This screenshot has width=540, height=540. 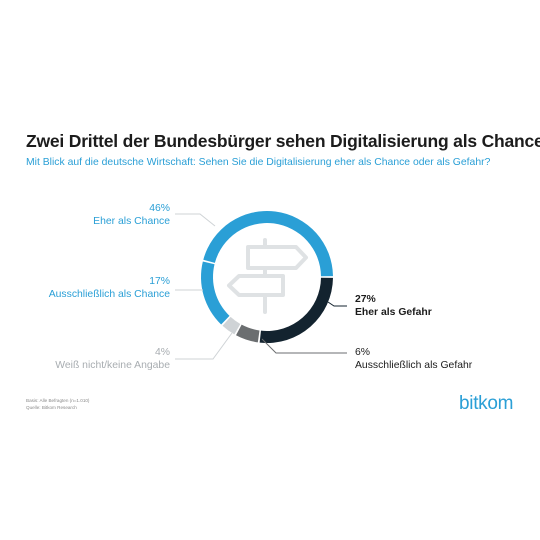 What do you see at coordinates (195, 220) in the screenshot?
I see `leader-eher-als-chance` at bounding box center [195, 220].